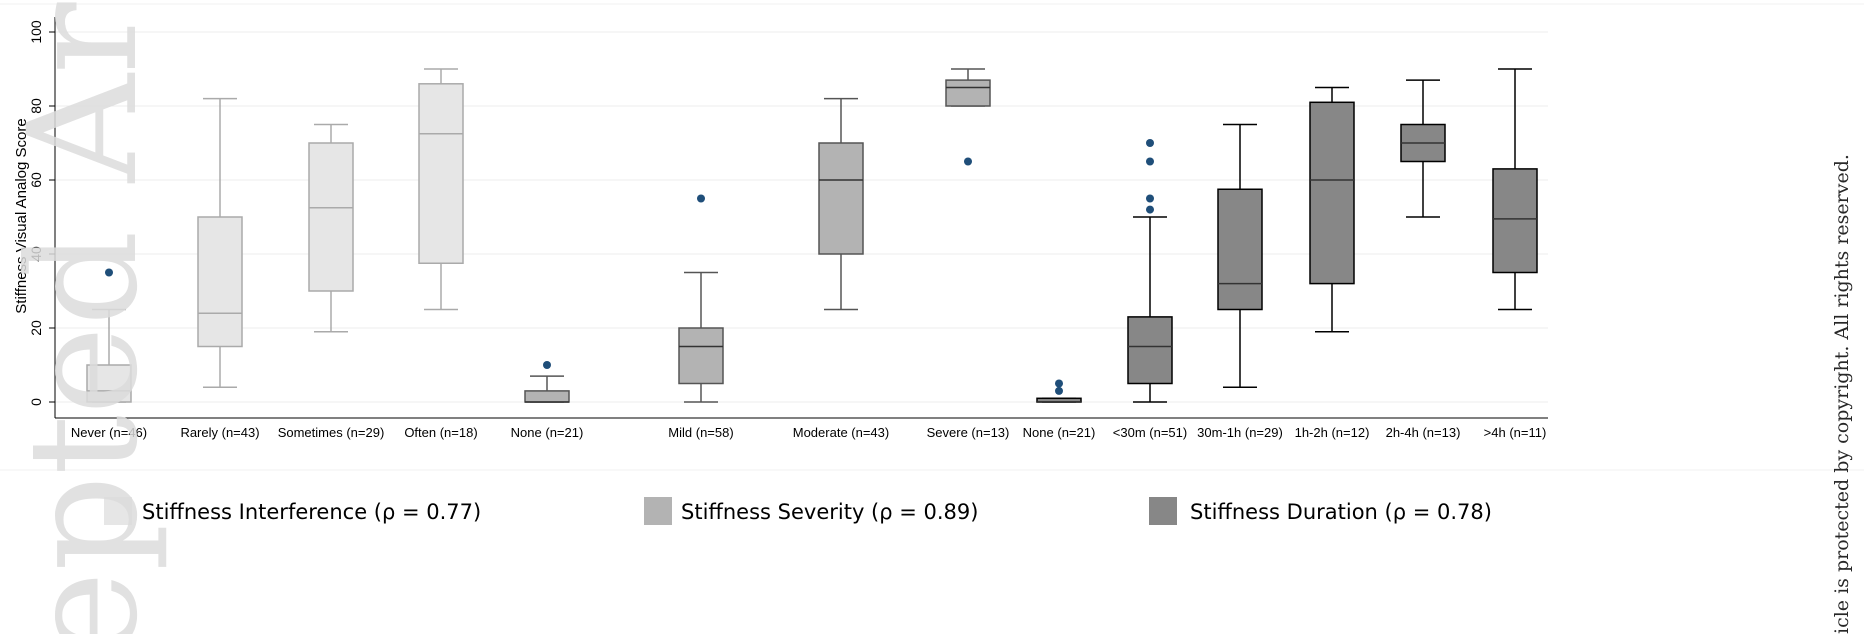  Describe the element at coordinates (36, 106) in the screenshot. I see `y-tick-label: 80` at that location.